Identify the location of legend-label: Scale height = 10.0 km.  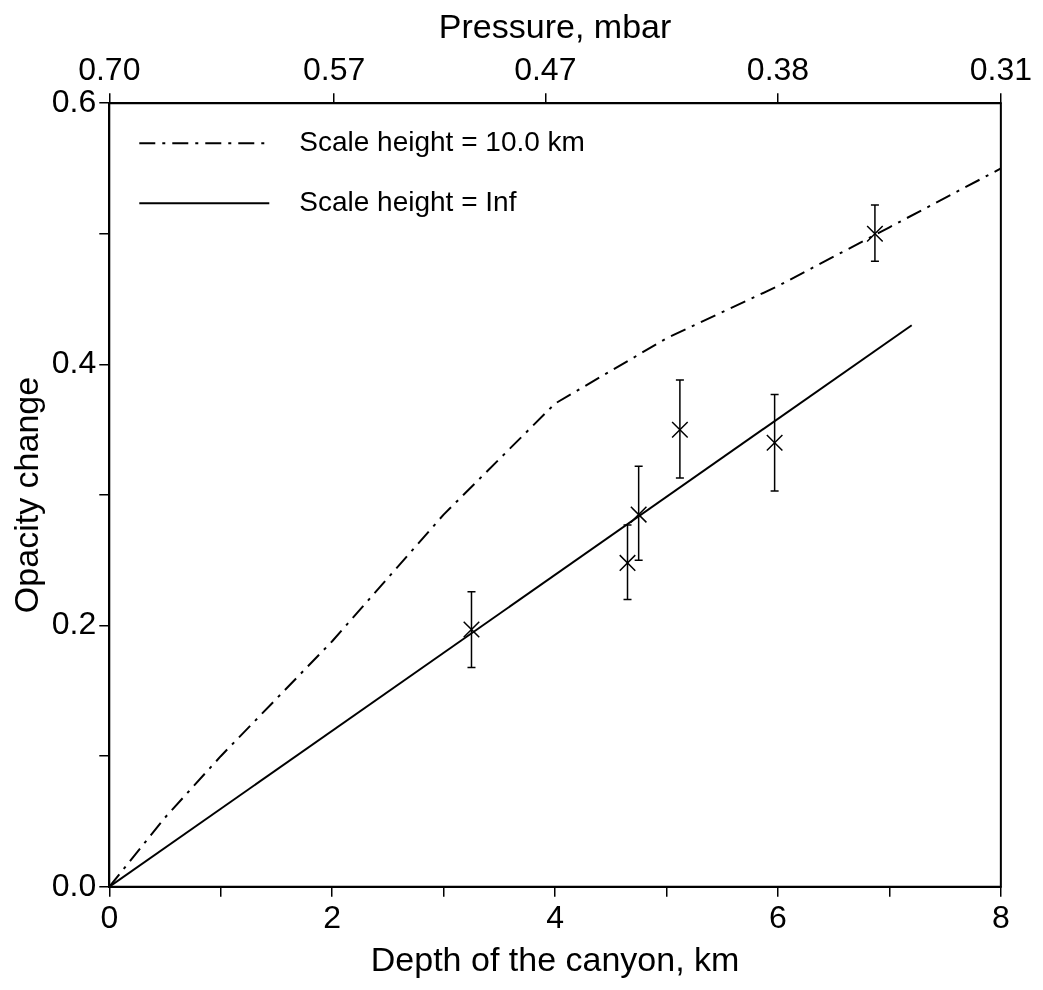
(442, 141).